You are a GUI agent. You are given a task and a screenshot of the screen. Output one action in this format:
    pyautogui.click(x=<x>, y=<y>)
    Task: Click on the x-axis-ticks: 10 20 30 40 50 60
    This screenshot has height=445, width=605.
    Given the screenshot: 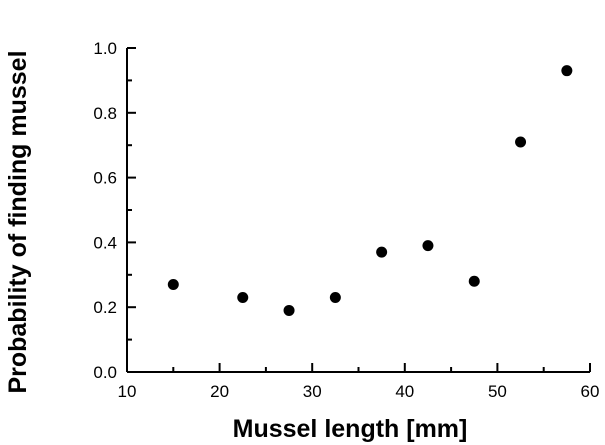 What is the action you would take?
    pyautogui.click(x=359, y=382)
    